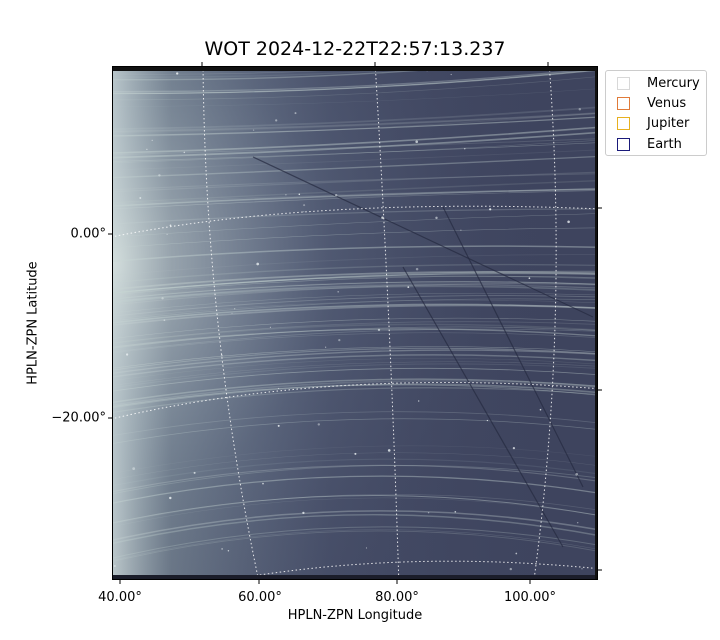  What do you see at coordinates (397, 597) in the screenshot?
I see `xtick-label-80: 80.00°` at bounding box center [397, 597].